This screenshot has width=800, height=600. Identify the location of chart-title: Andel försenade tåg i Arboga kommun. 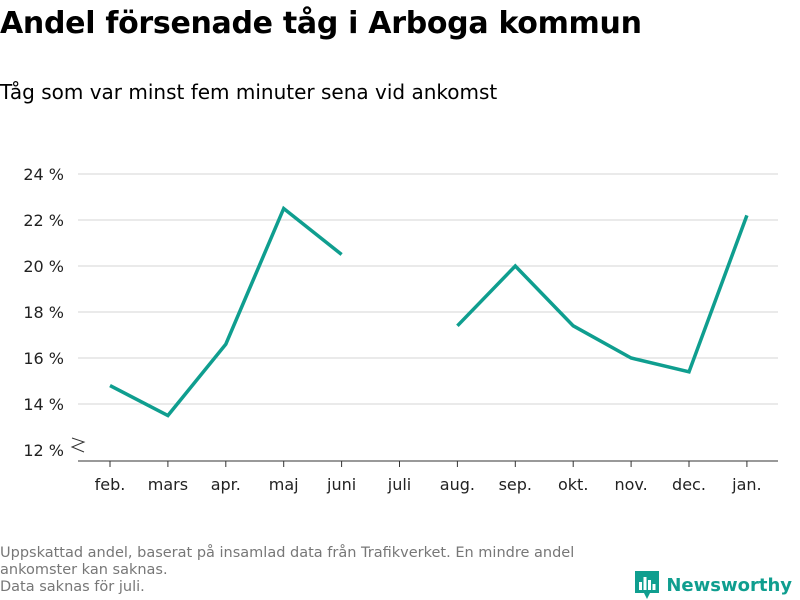
(321, 23).